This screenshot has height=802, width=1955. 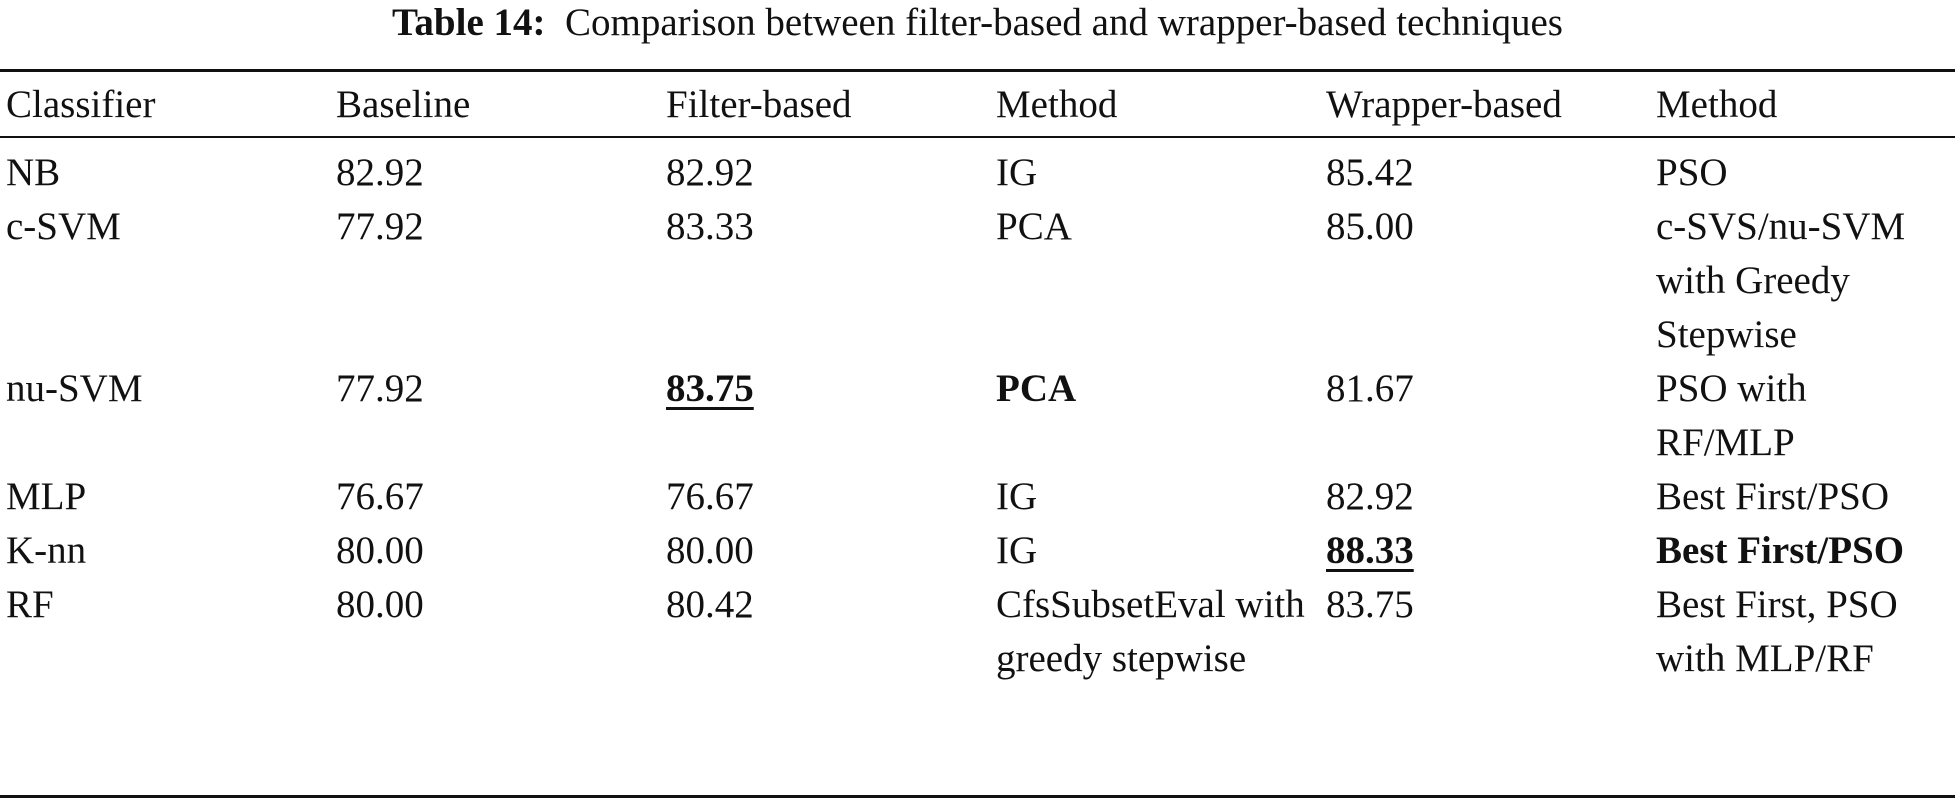 What do you see at coordinates (977, 796) in the screenshot?
I see `bottom-rule` at bounding box center [977, 796].